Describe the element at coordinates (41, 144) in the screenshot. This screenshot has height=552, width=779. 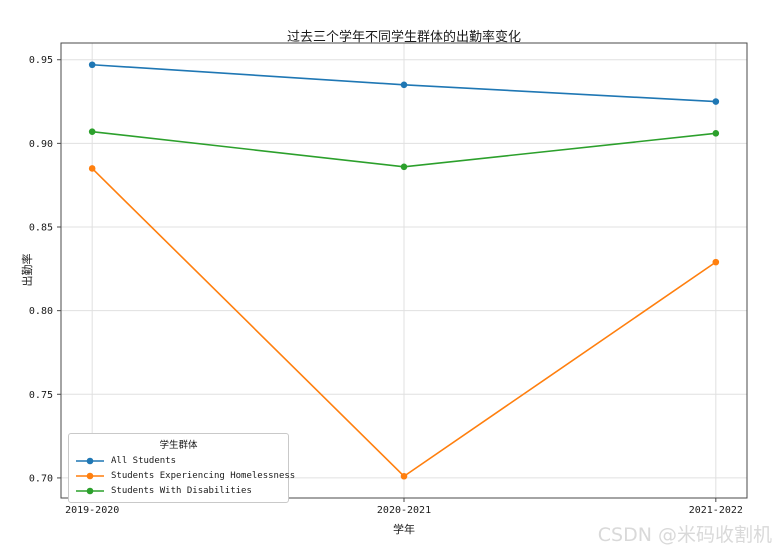
I see `y-tick-label: 0.90` at that location.